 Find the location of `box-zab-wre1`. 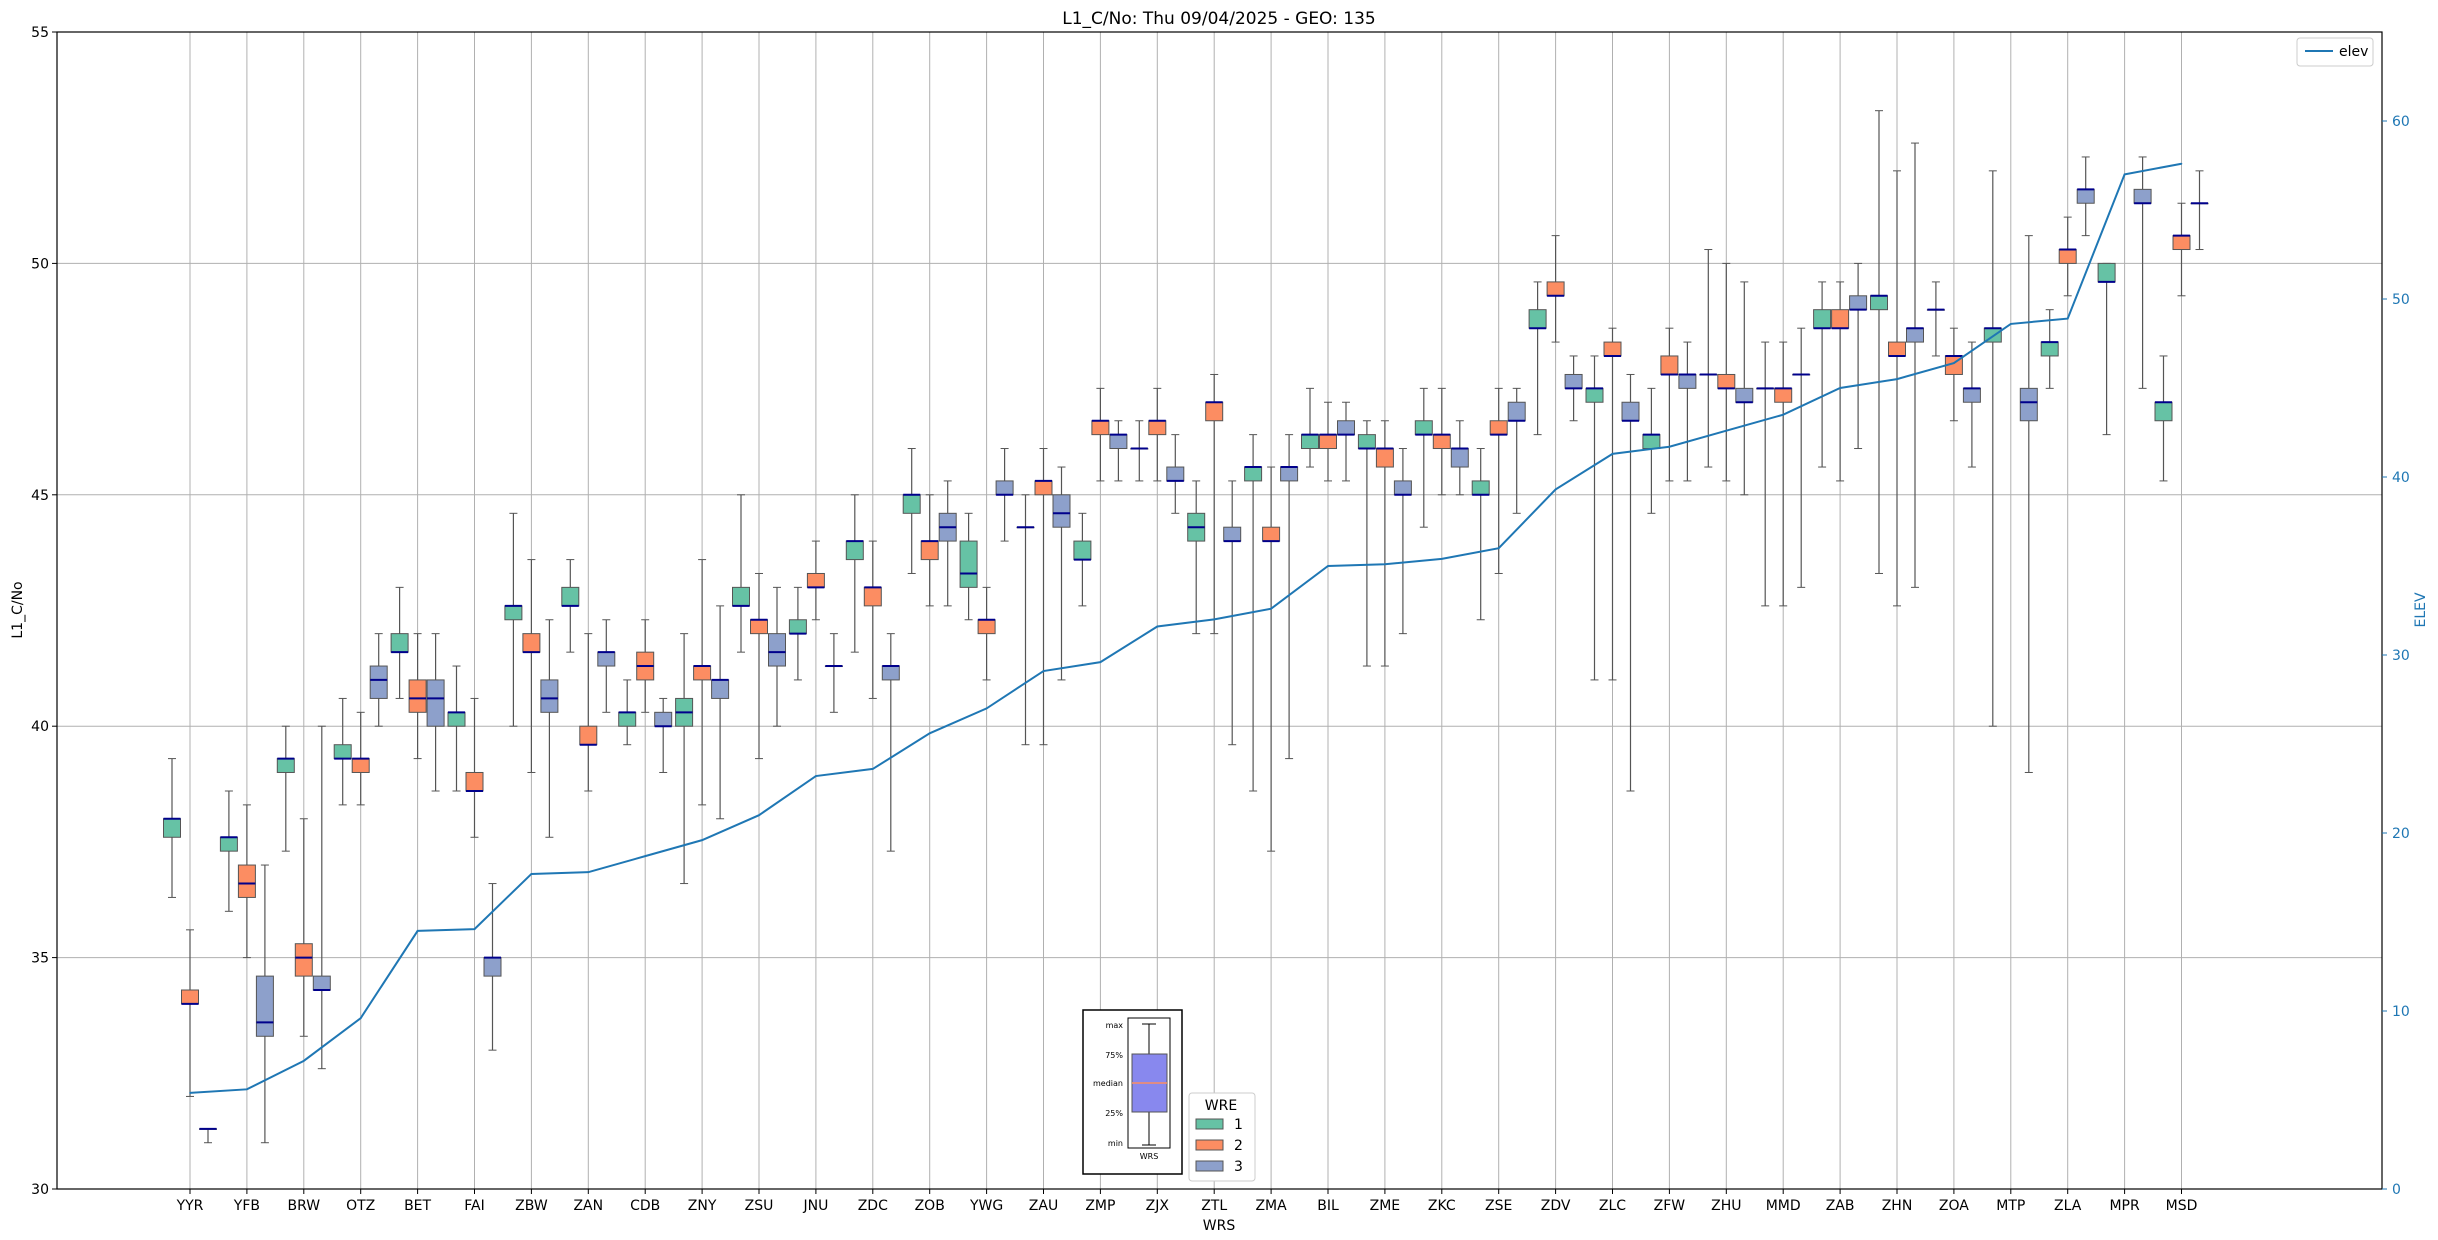

box-zab-wre1 is located at coordinates (1822, 374).